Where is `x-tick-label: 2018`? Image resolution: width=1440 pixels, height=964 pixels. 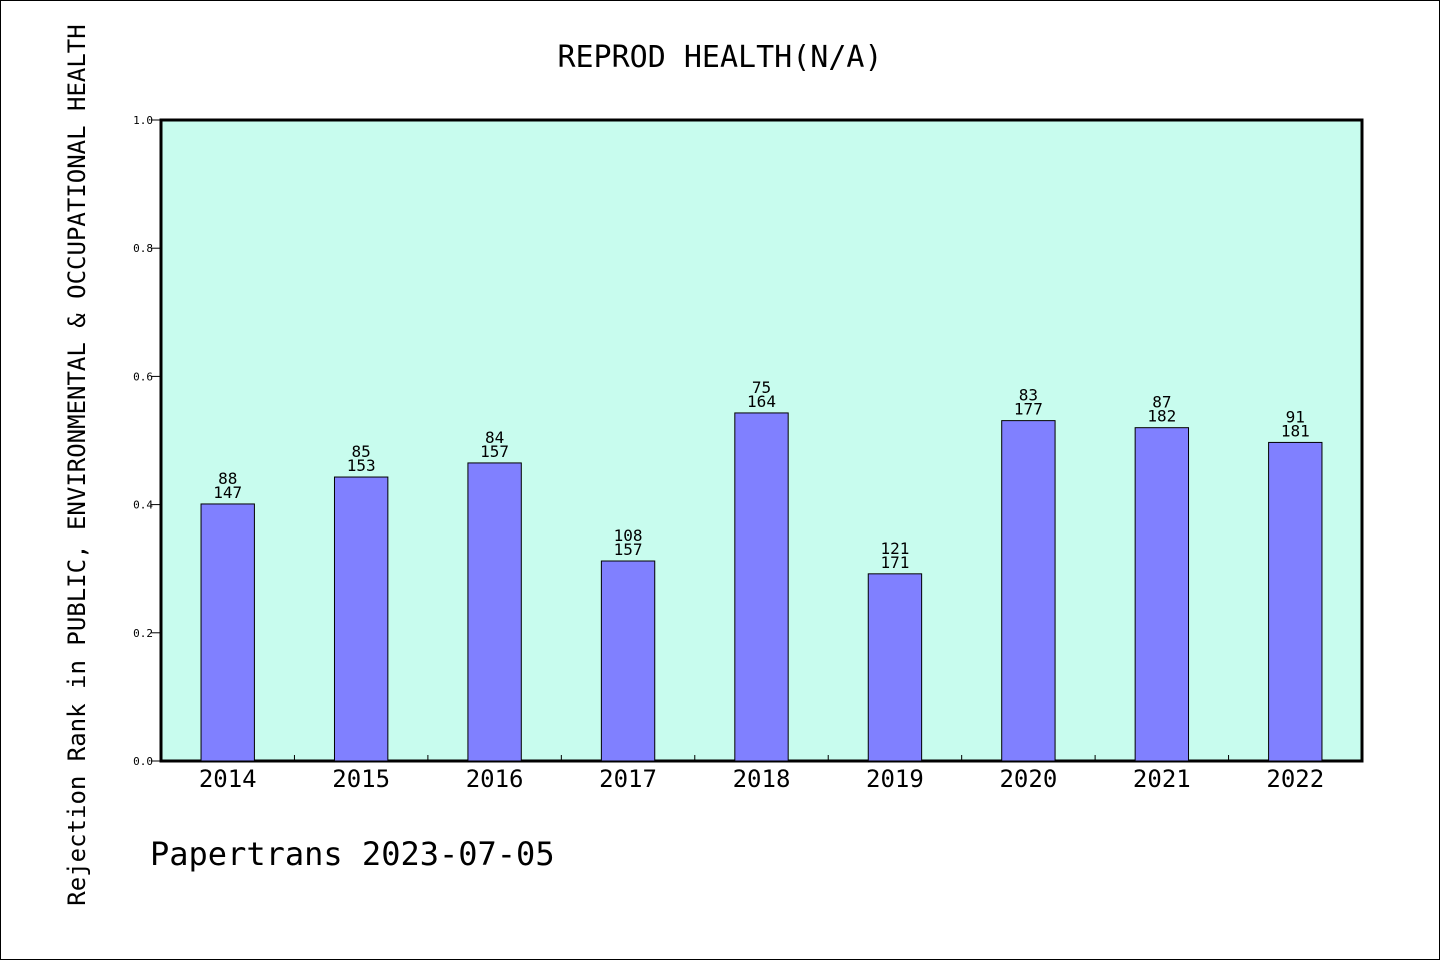
x-tick-label: 2018 is located at coordinates (762, 779).